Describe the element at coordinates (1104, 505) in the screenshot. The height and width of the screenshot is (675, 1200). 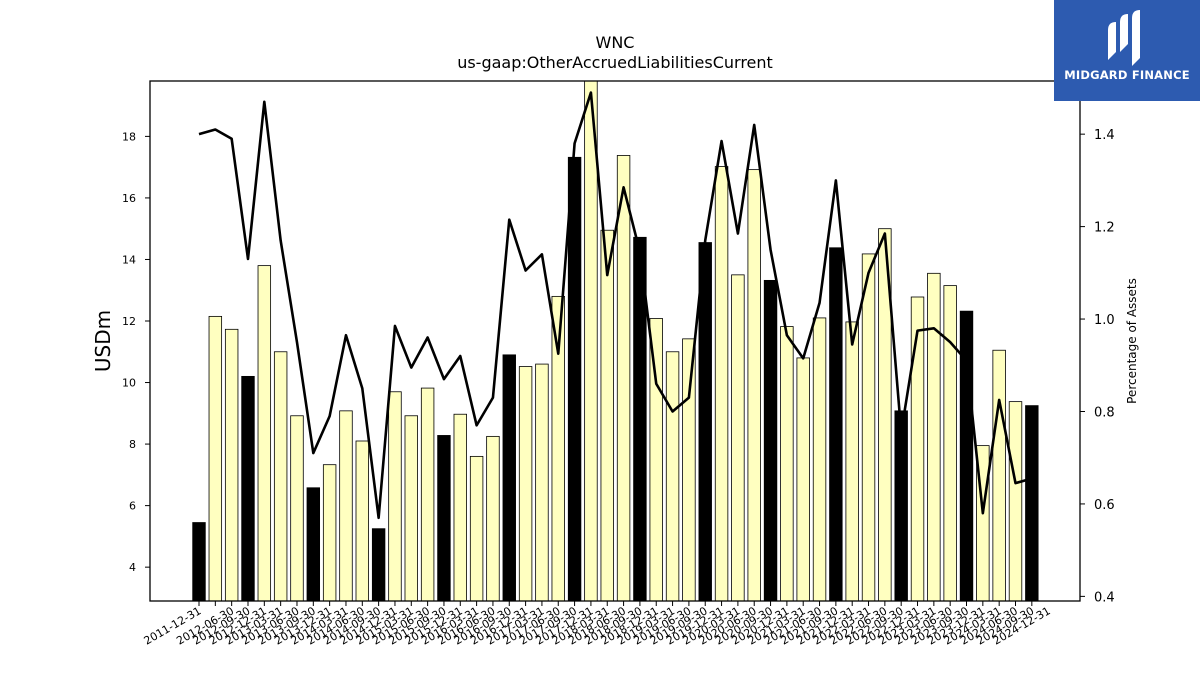
I see `y2-tick-label: 0.6` at that location.